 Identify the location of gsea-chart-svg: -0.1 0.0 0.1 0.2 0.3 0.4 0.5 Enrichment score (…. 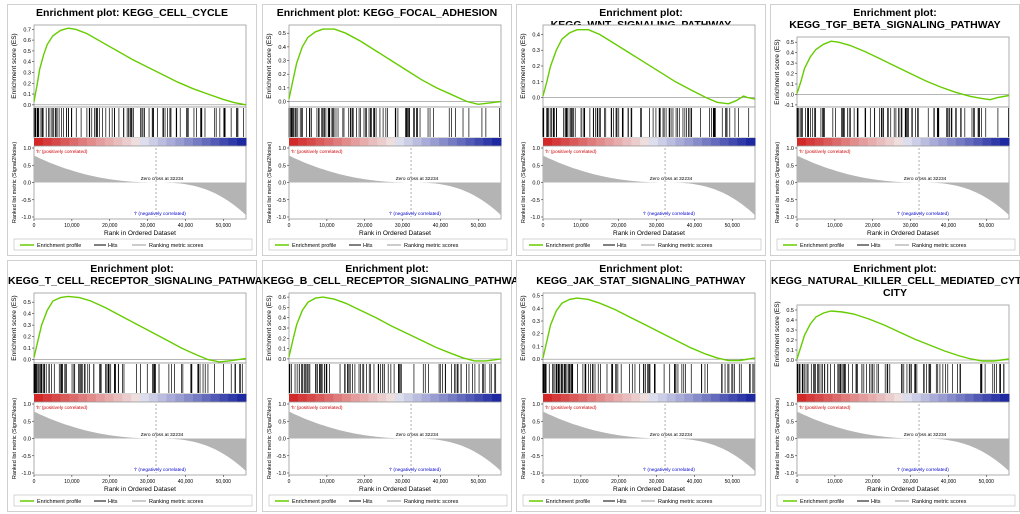
(895, 143).